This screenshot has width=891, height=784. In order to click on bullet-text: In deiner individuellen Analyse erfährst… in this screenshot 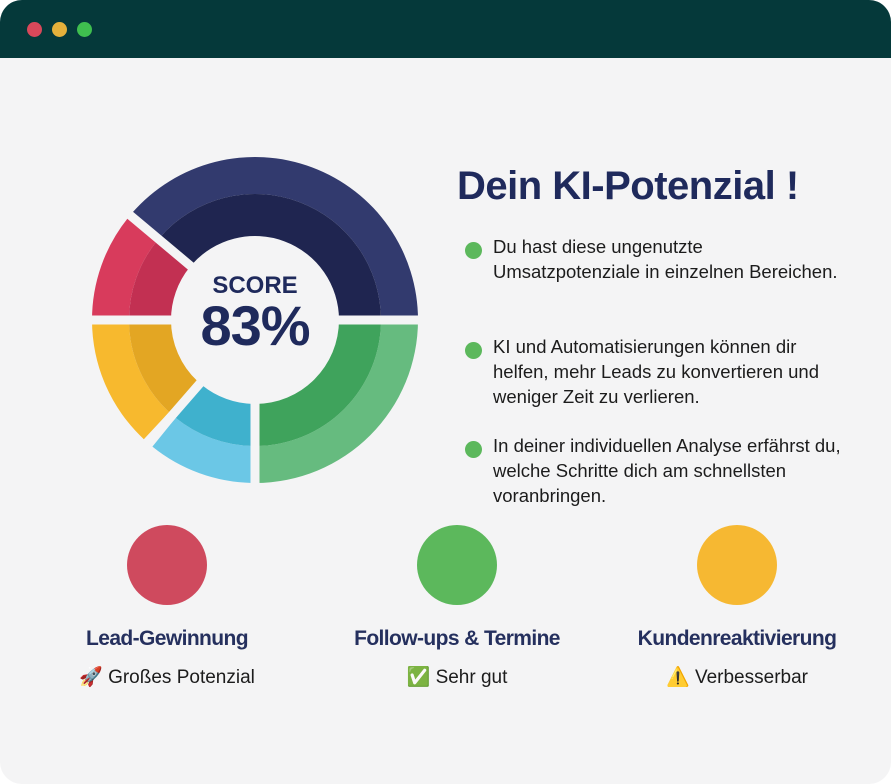, I will do `click(667, 470)`.